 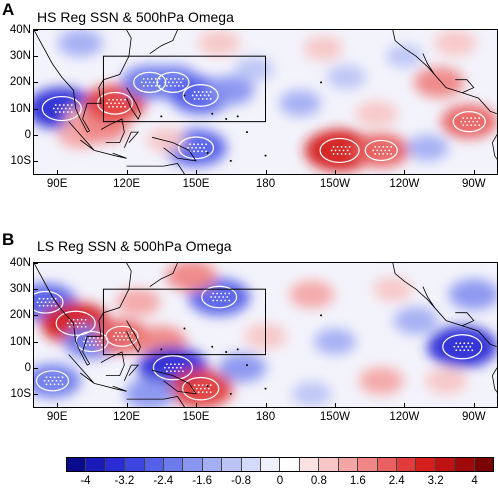 I want to click on colorbar-label: 1.6, so click(x=357, y=481).